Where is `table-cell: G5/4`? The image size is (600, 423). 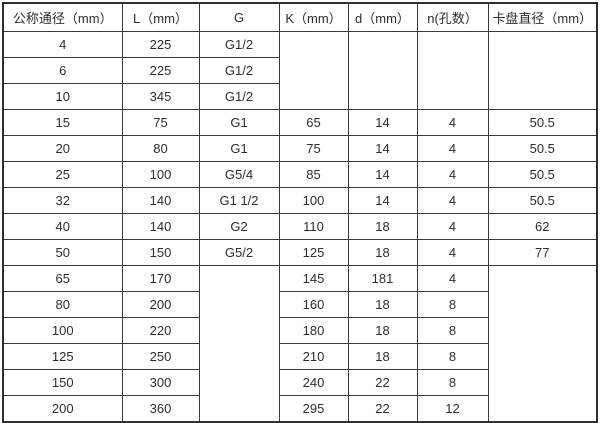
table-cell: G5/4 is located at coordinates (239, 174).